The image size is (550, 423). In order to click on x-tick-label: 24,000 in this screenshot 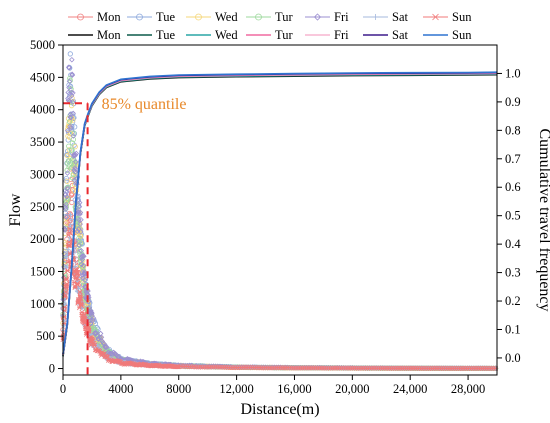, I will do `click(410, 389)`.